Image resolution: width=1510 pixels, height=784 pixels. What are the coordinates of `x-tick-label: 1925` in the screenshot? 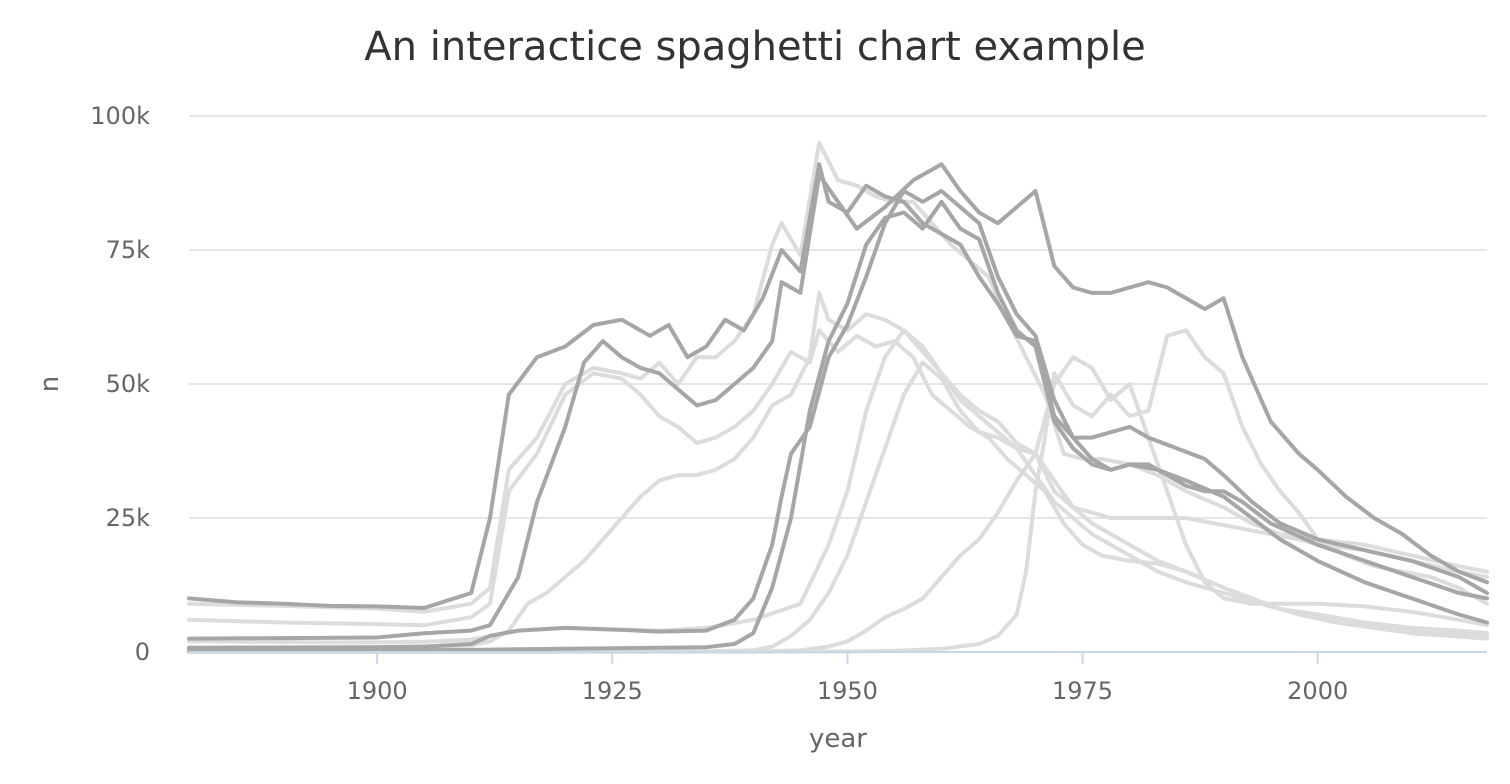 It's located at (612, 691).